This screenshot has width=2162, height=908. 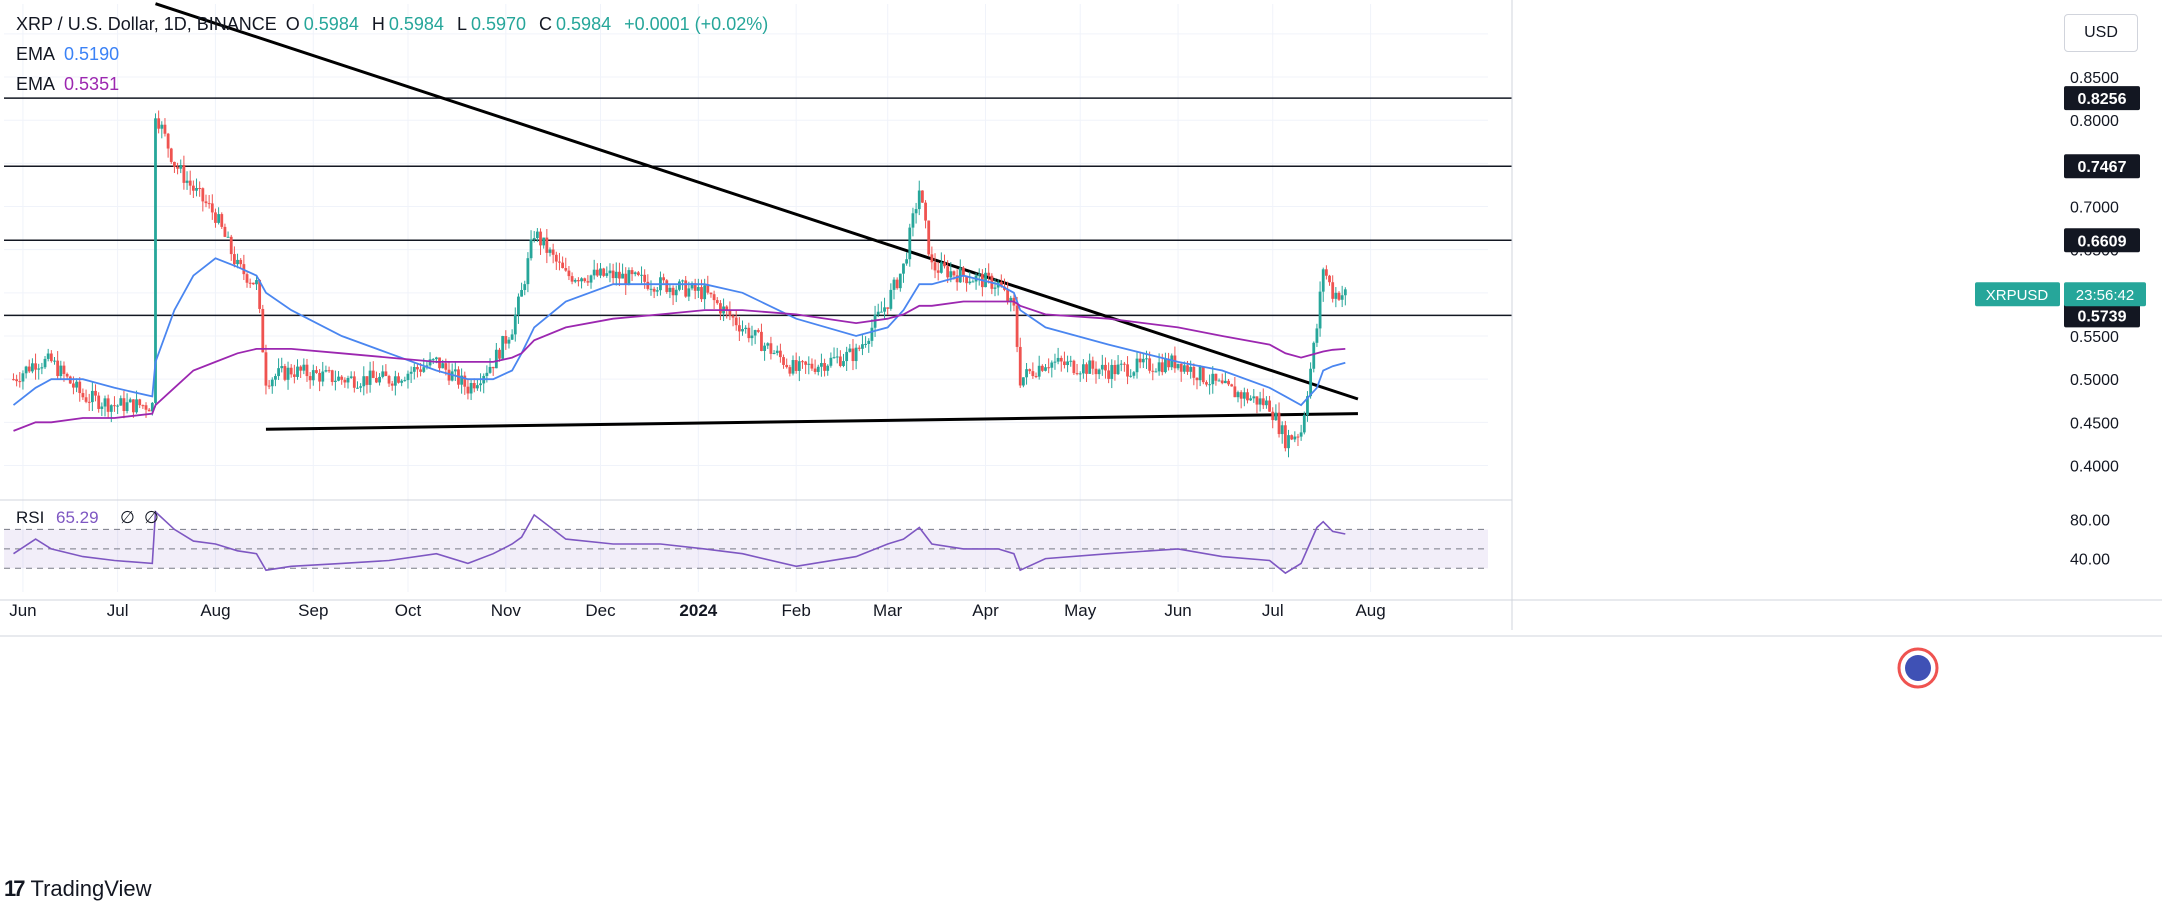 What do you see at coordinates (69, 54) in the screenshot?
I see `ema-fast-legend: EMA 0.5190` at bounding box center [69, 54].